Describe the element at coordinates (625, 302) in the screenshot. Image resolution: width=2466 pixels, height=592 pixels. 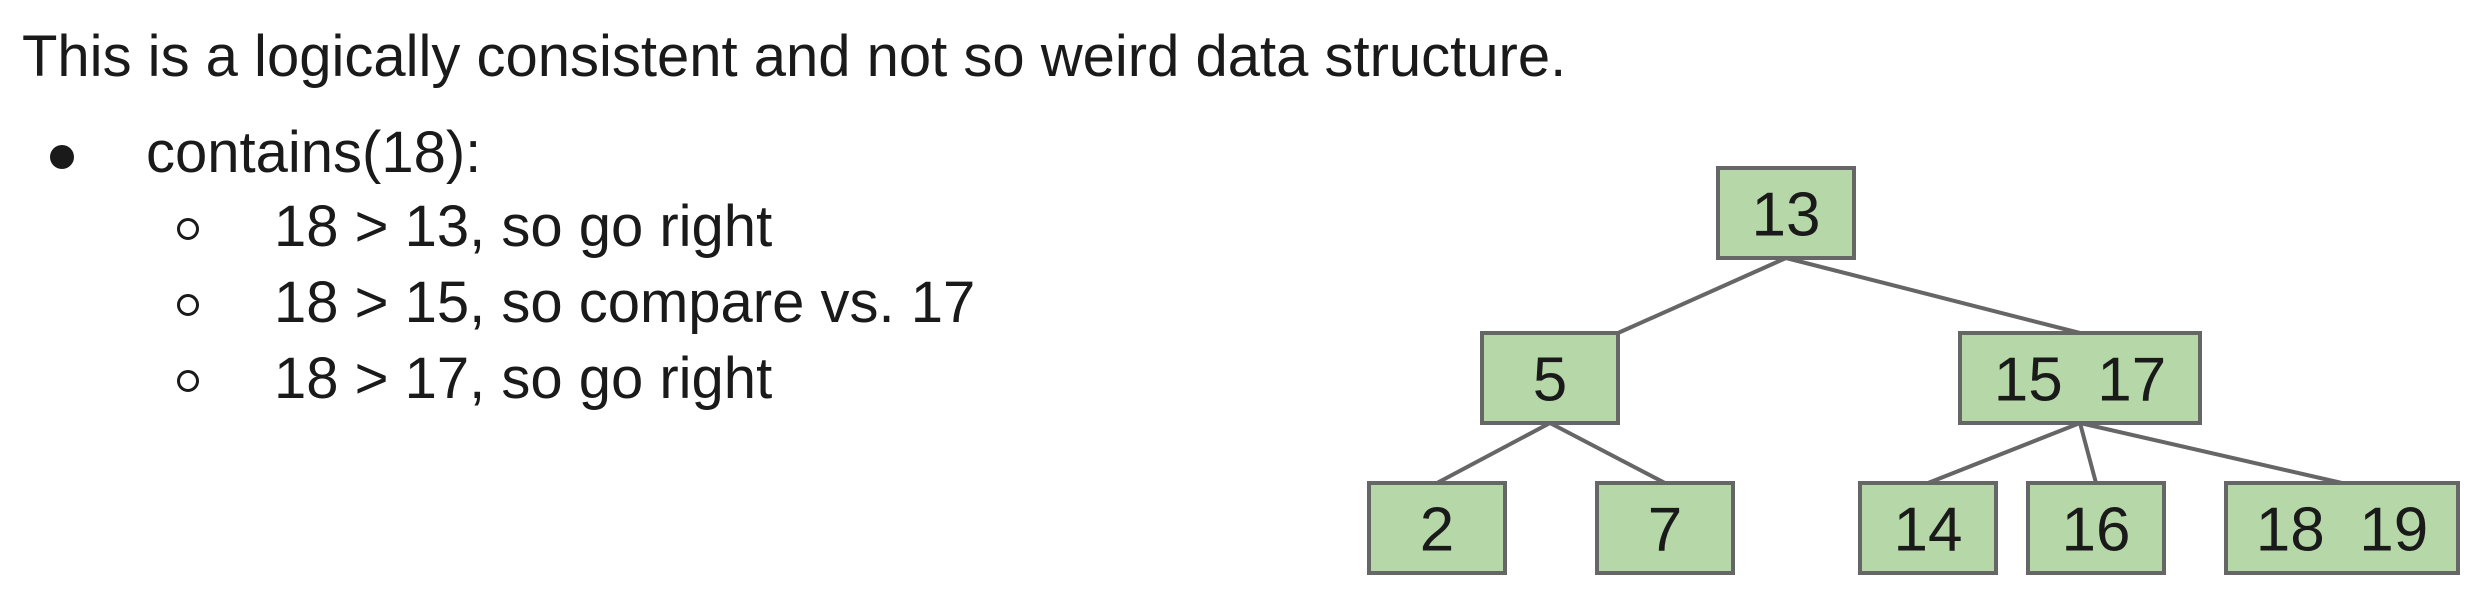
I see `sub-bullet-label: 18 > 15, so compare vs. 17` at that location.